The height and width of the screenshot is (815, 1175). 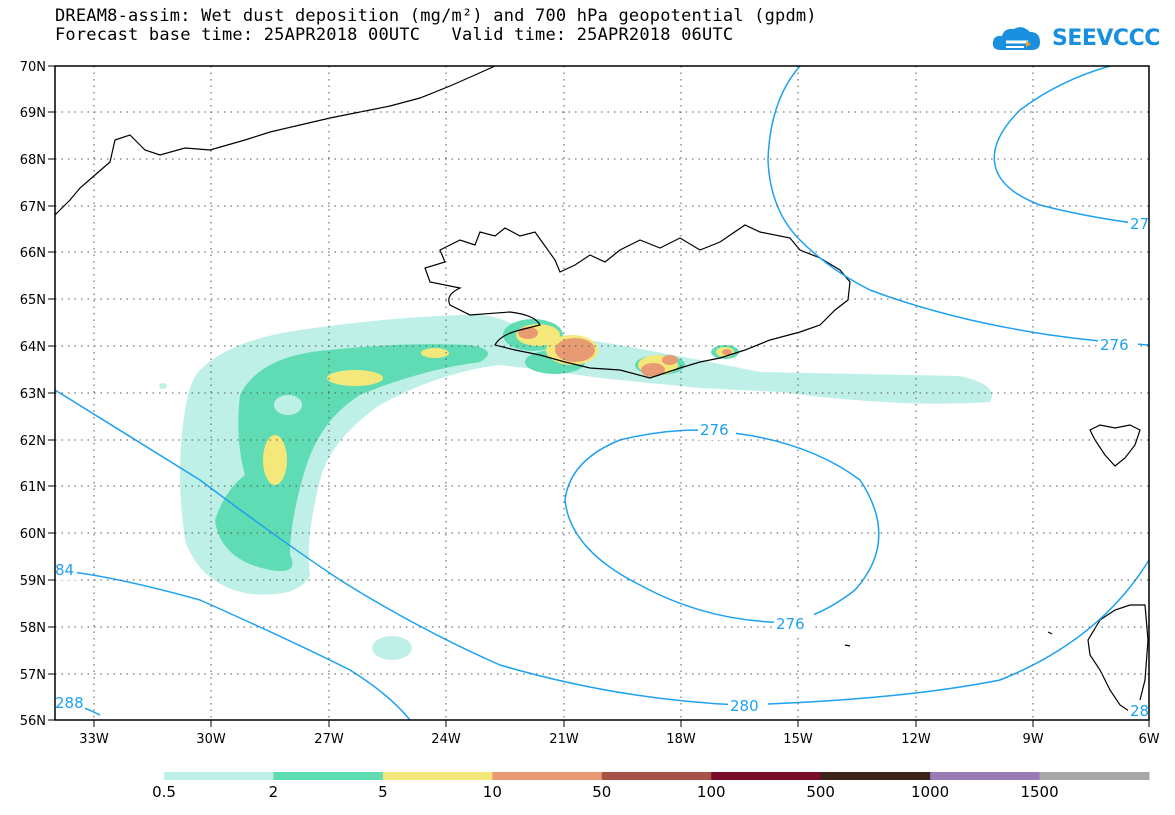 What do you see at coordinates (64, 570) in the screenshot?
I see `contour-label-284: 84` at bounding box center [64, 570].